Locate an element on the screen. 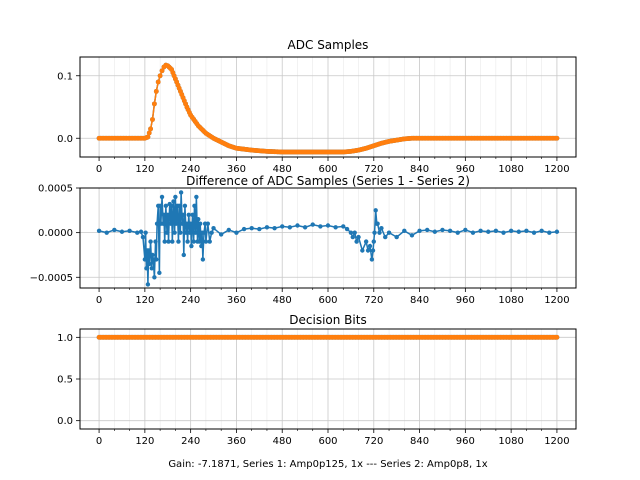  y-tick-label: 0.0 is located at coordinates (65, 421).